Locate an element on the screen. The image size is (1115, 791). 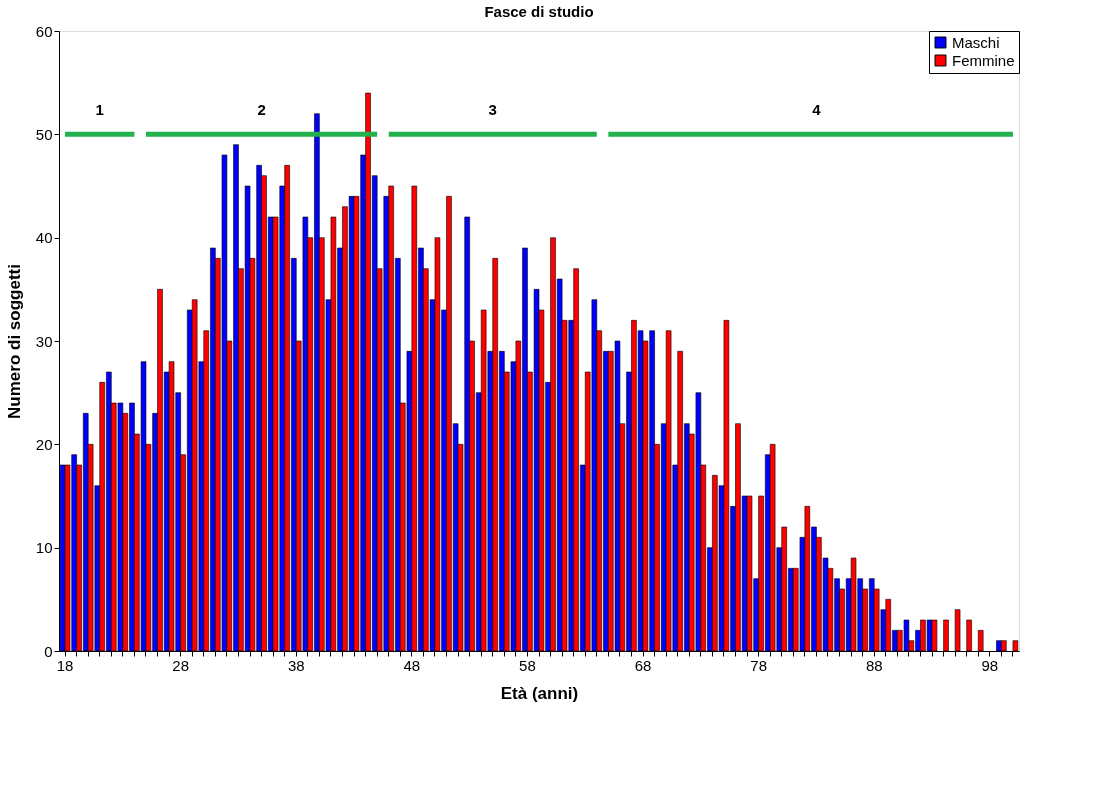
x-tick-label: 48 is located at coordinates (412, 665).